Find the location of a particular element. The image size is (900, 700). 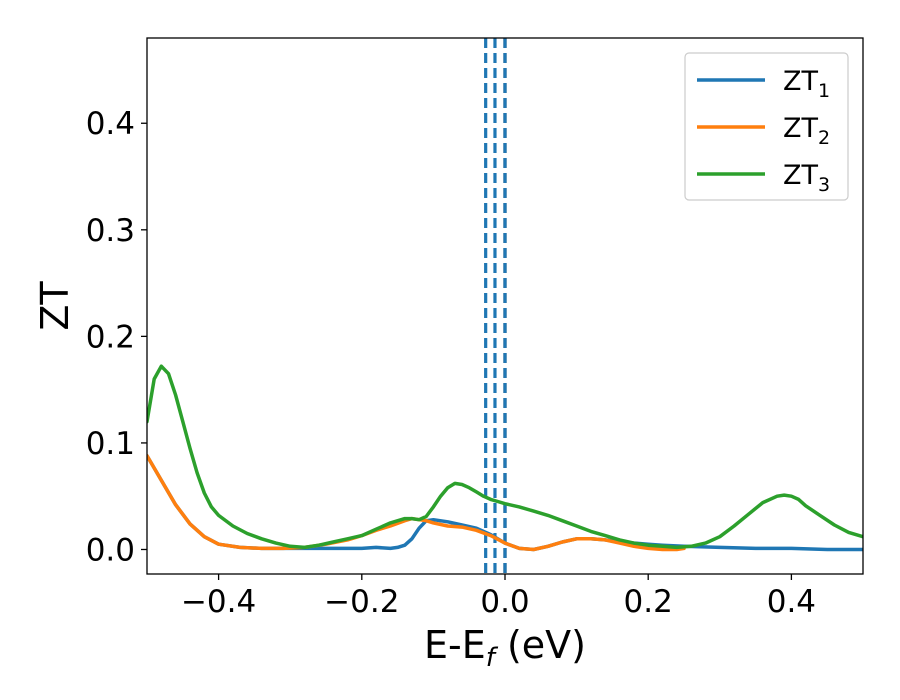

legend: ZT1 ZT2 ZT3 is located at coordinates (766, 126).